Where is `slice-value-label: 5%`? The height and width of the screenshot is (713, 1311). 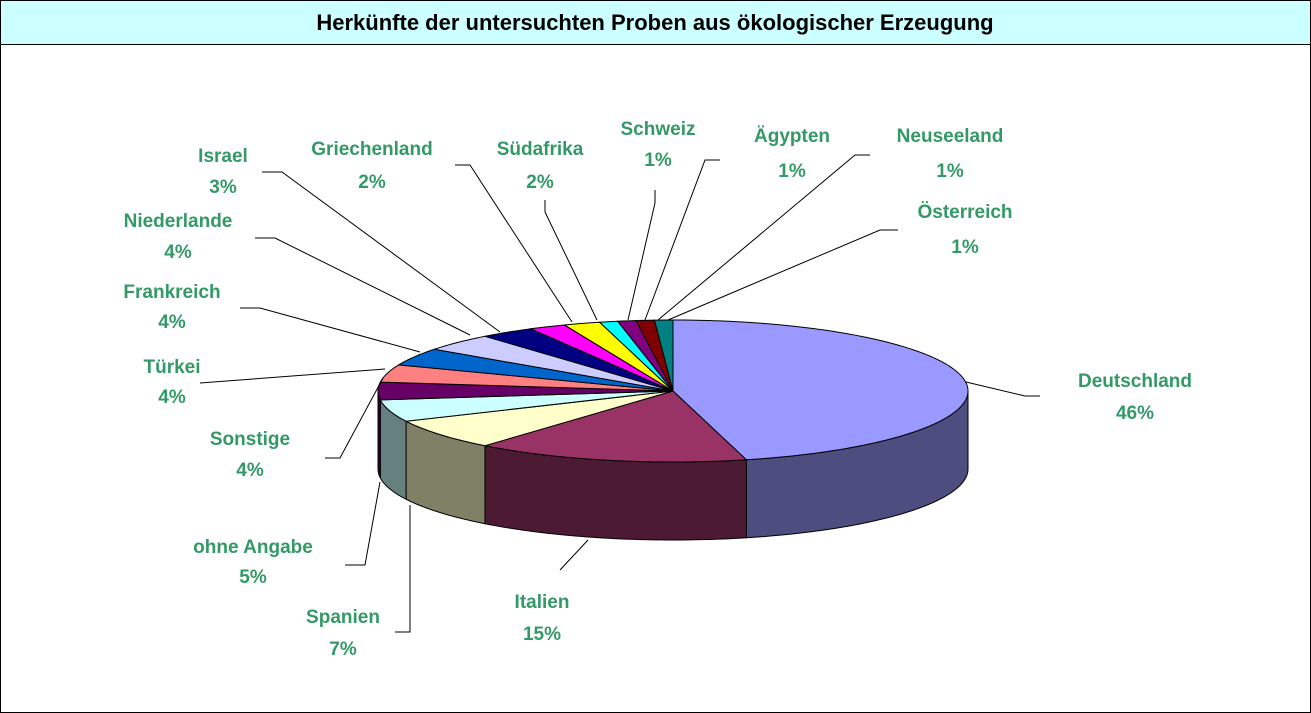
slice-value-label: 5% is located at coordinates (253, 577).